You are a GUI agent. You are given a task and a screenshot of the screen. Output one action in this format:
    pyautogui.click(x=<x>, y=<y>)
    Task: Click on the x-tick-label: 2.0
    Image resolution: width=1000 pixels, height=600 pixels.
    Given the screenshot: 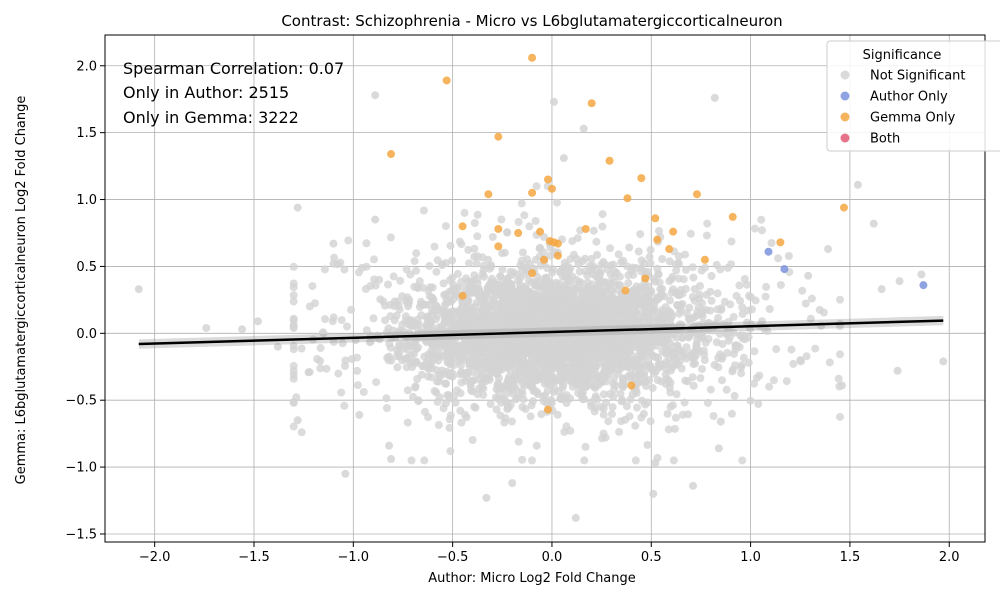 What is the action you would take?
    pyautogui.click(x=949, y=557)
    